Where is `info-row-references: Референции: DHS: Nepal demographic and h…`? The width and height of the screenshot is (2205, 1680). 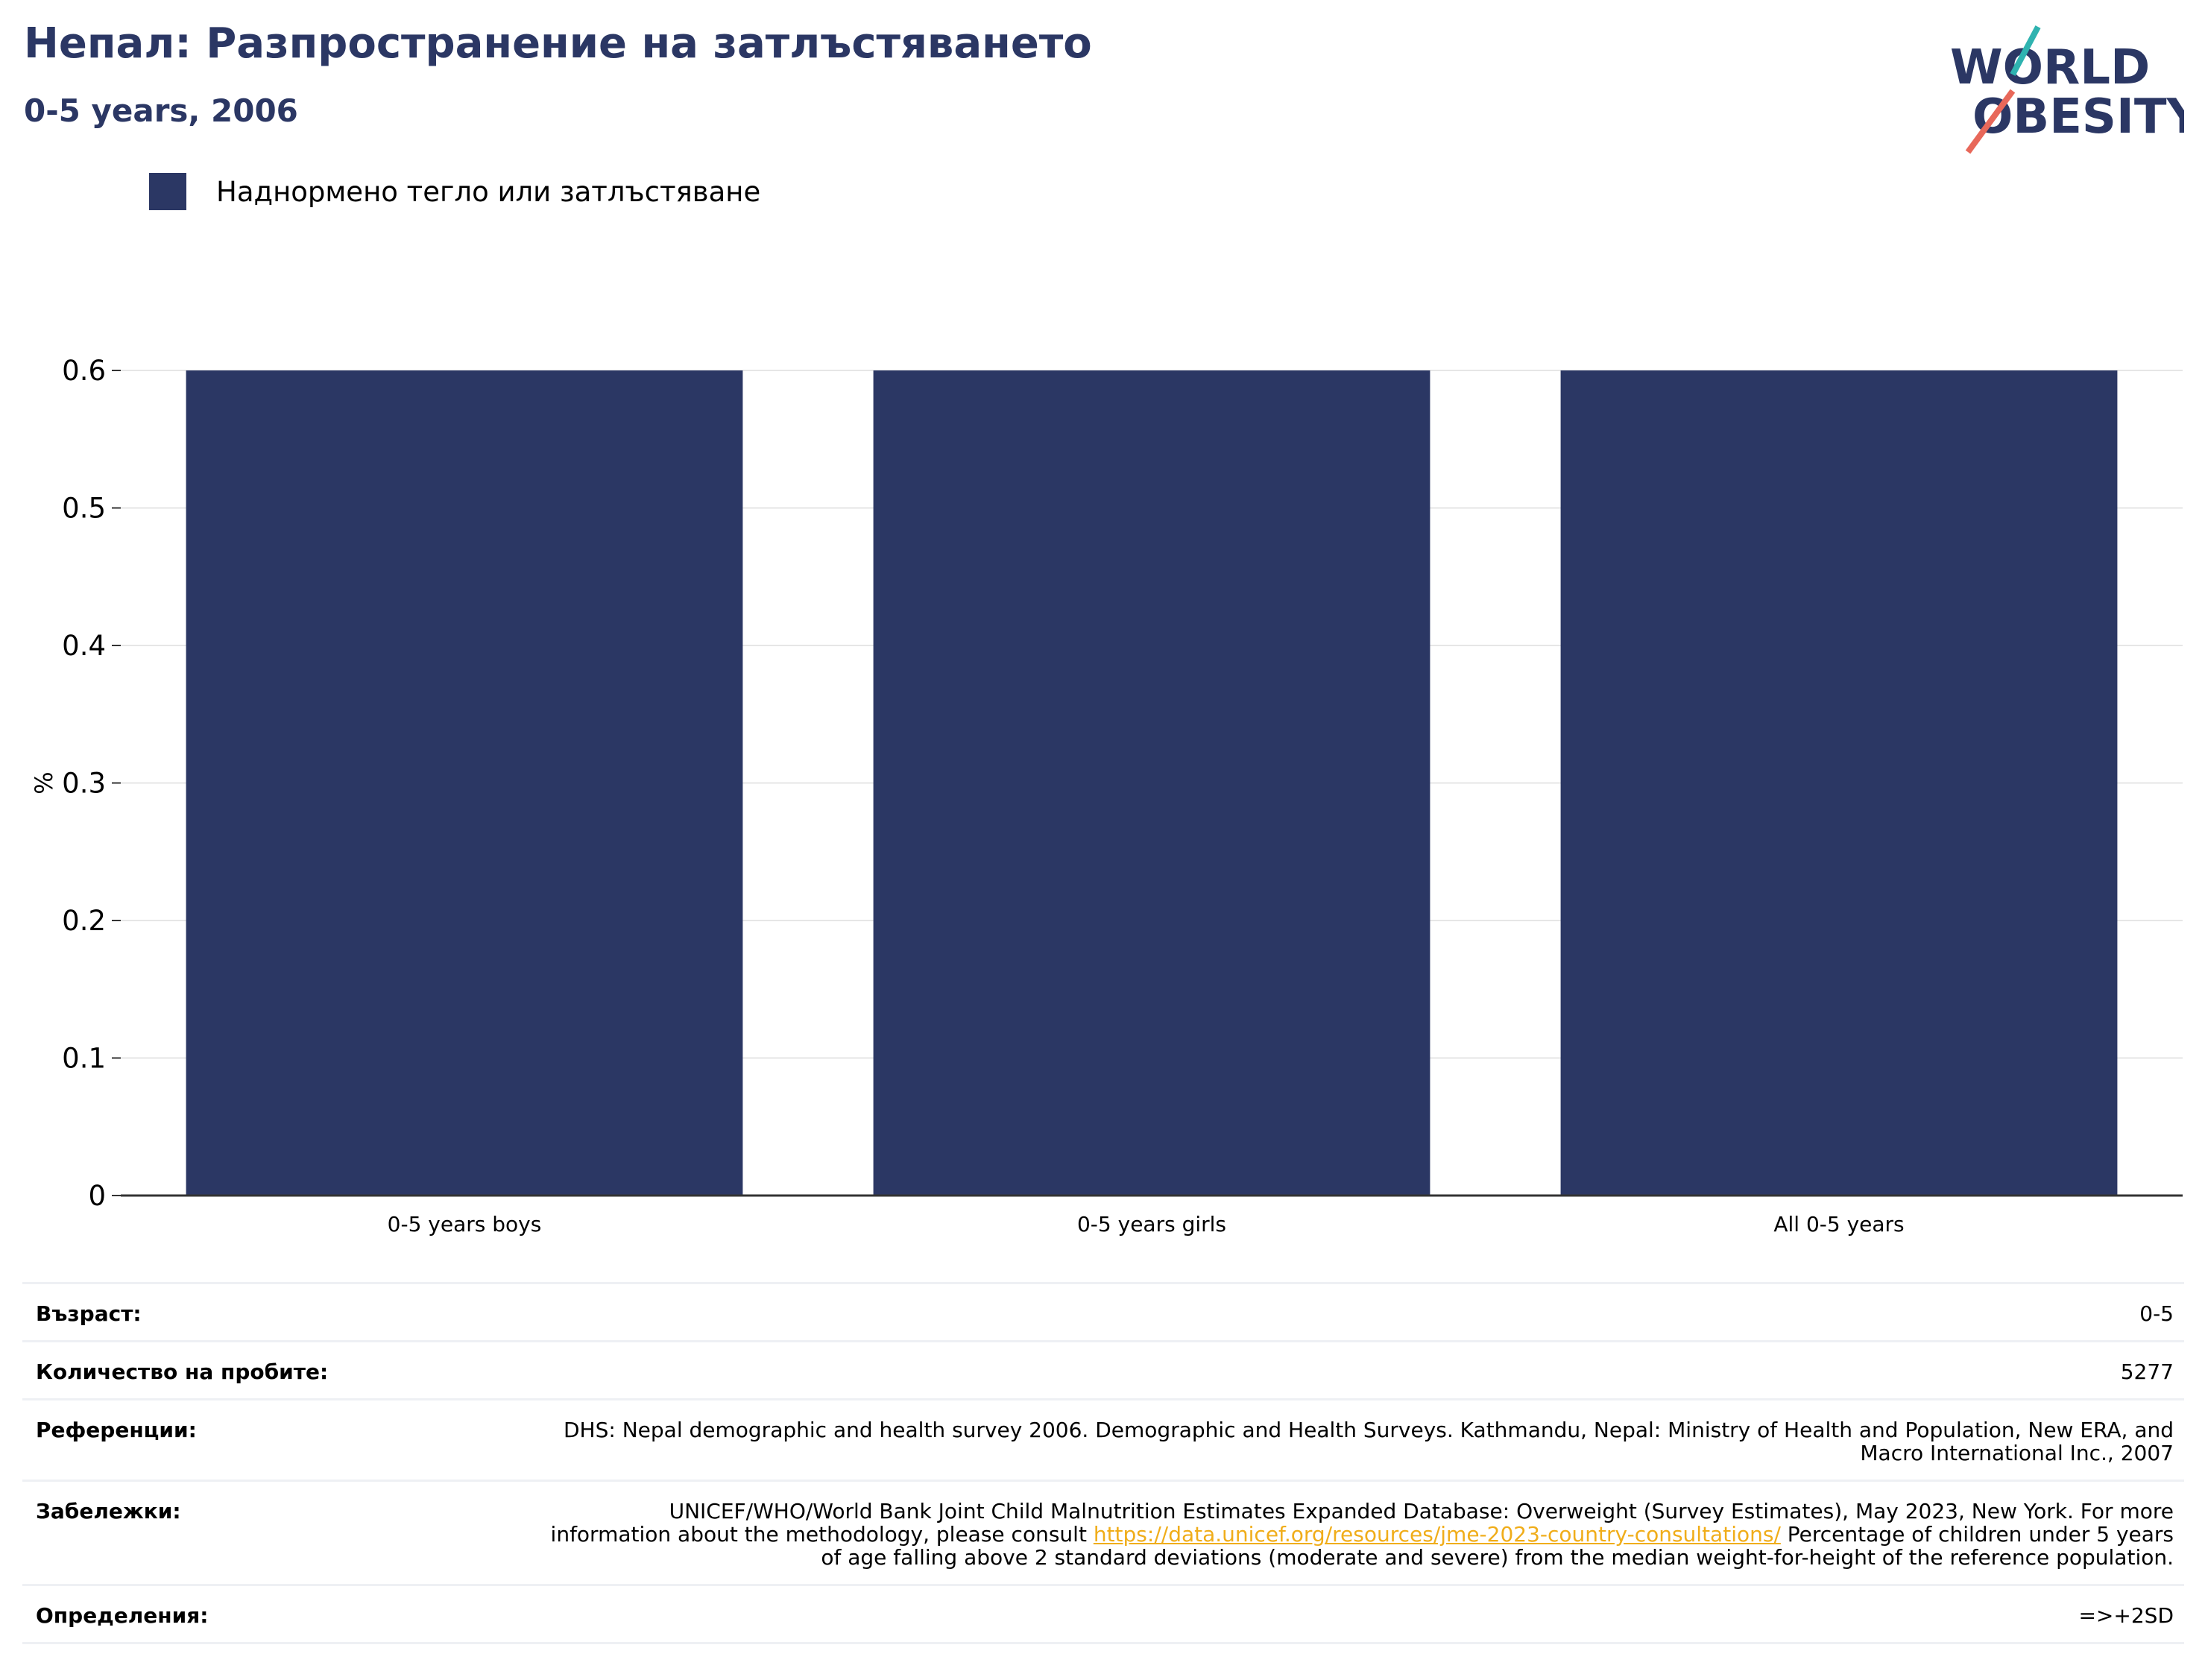
info-row-references: Референции: DHS: Nepal demographic and h… is located at coordinates (1103, 1441).